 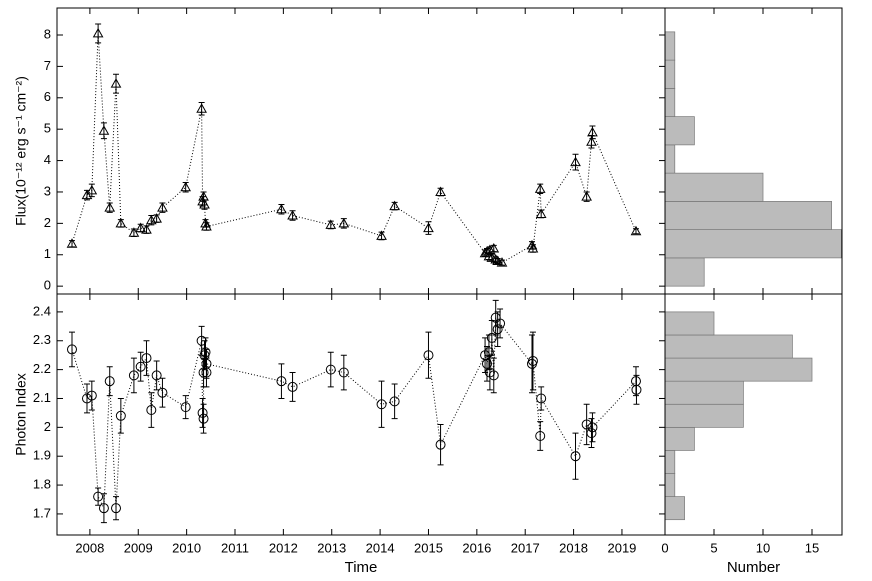 What do you see at coordinates (283, 547) in the screenshot?
I see `x-tick-label: 2012` at bounding box center [283, 547].